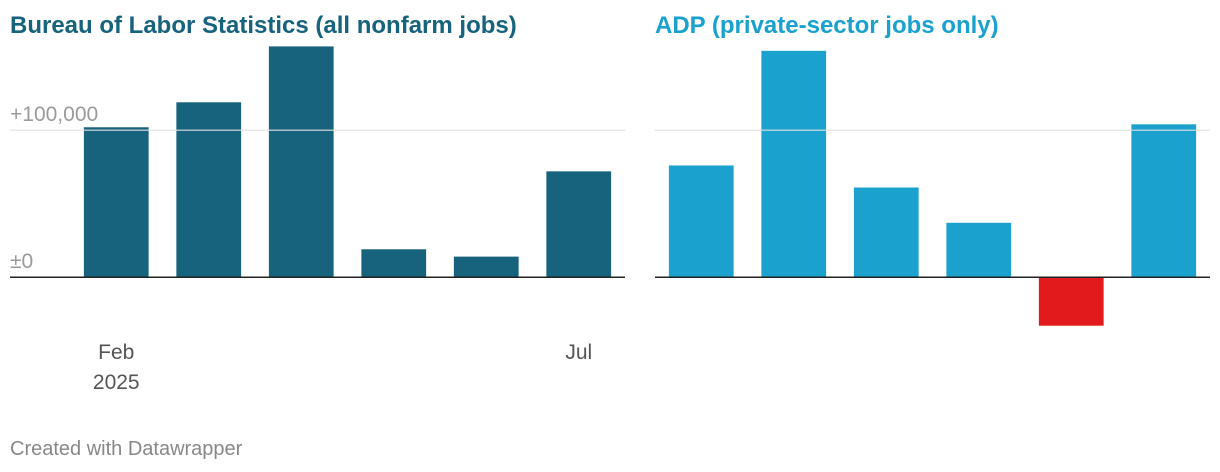 Image resolution: width=1220 pixels, height=472 pixels. What do you see at coordinates (54, 114) in the screenshot?
I see `y-tick-label: +100,000` at bounding box center [54, 114].